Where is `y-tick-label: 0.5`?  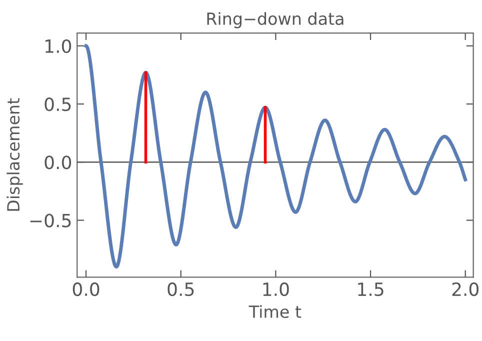
y-tick-label: 0.5 is located at coordinates (57, 104).